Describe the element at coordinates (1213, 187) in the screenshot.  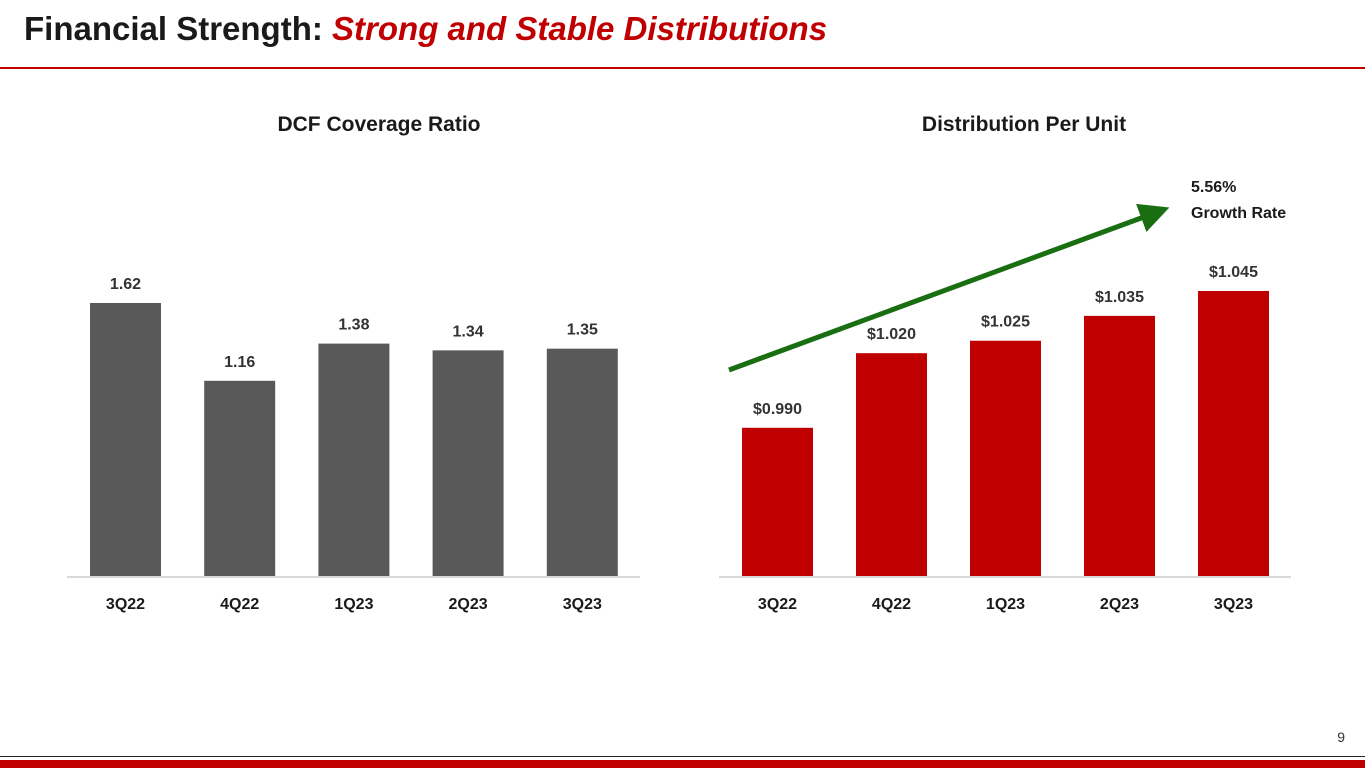
I see `growth-rate-value: 5.56%` at that location.